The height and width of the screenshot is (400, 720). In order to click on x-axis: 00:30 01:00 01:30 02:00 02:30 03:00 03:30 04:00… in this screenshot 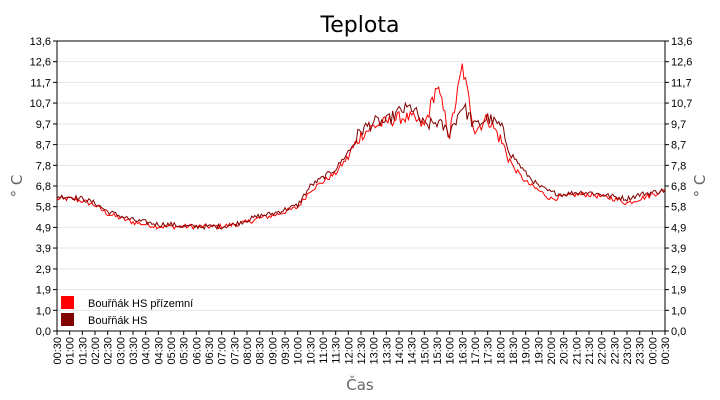, I will do `click(362, 348)`.